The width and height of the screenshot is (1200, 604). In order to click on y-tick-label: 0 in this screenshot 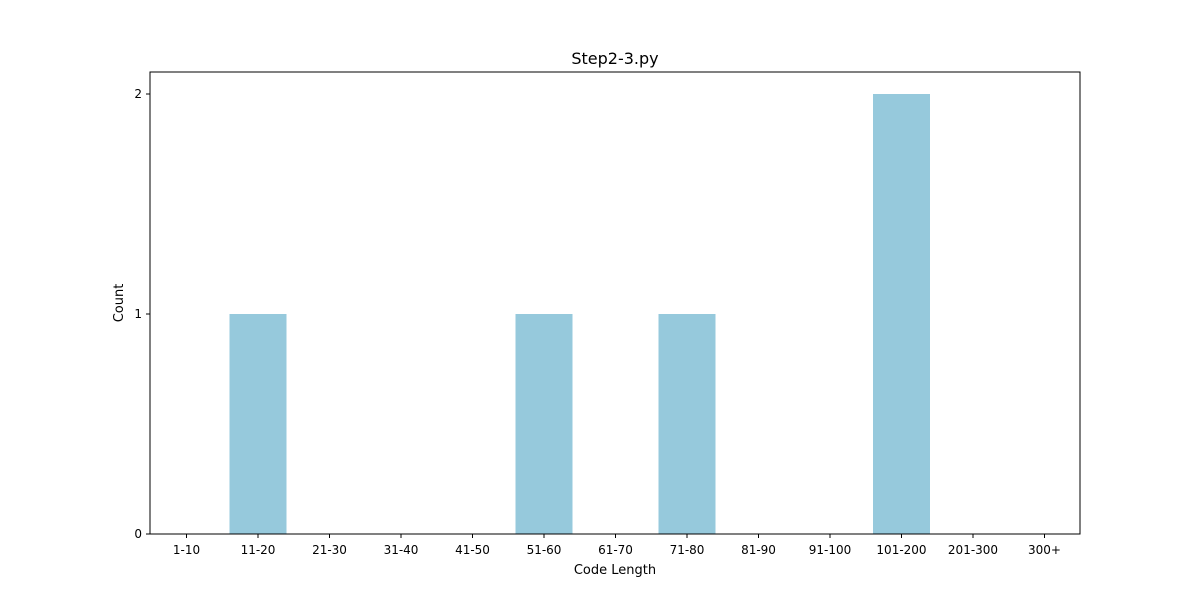, I will do `click(138, 534)`.